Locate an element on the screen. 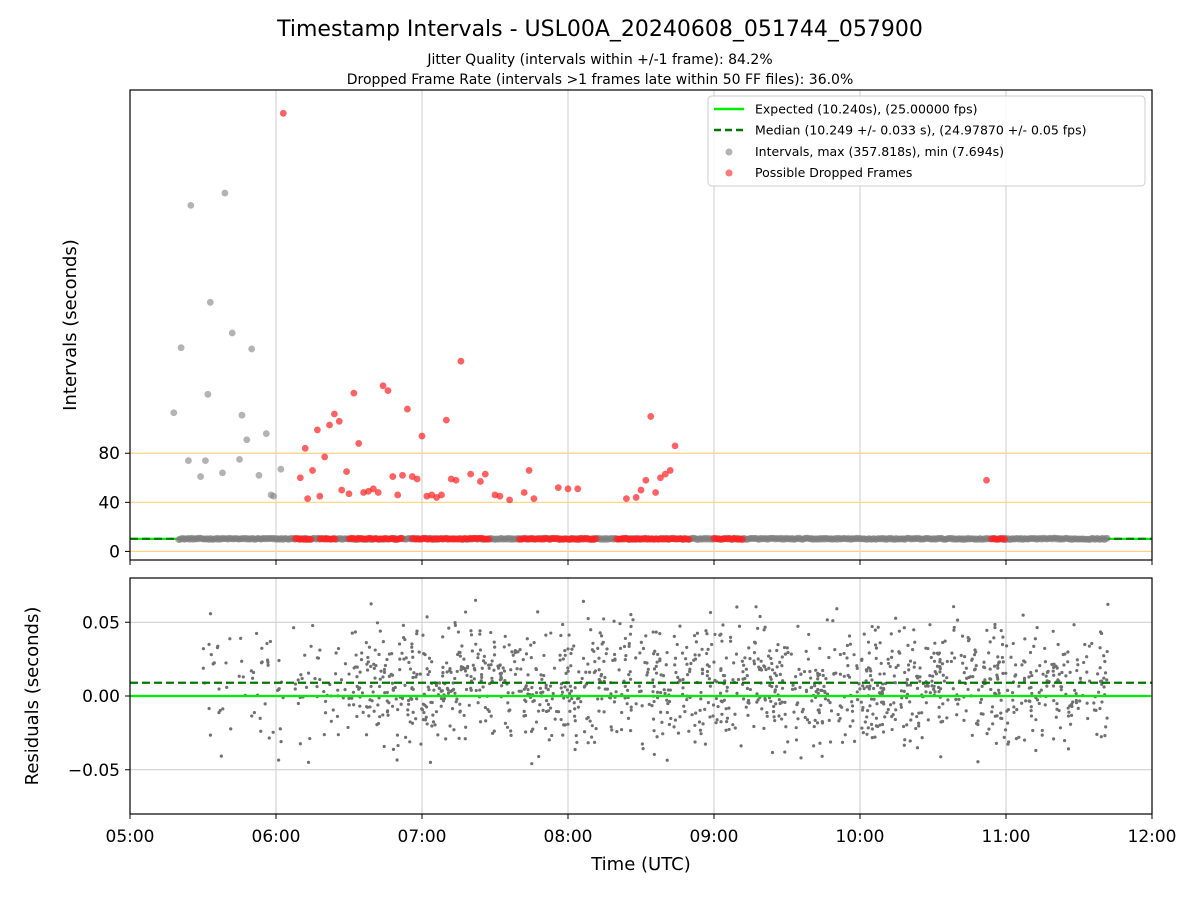 This screenshot has width=1200, height=900. x-tick-label: 11:00 is located at coordinates (1006, 837).